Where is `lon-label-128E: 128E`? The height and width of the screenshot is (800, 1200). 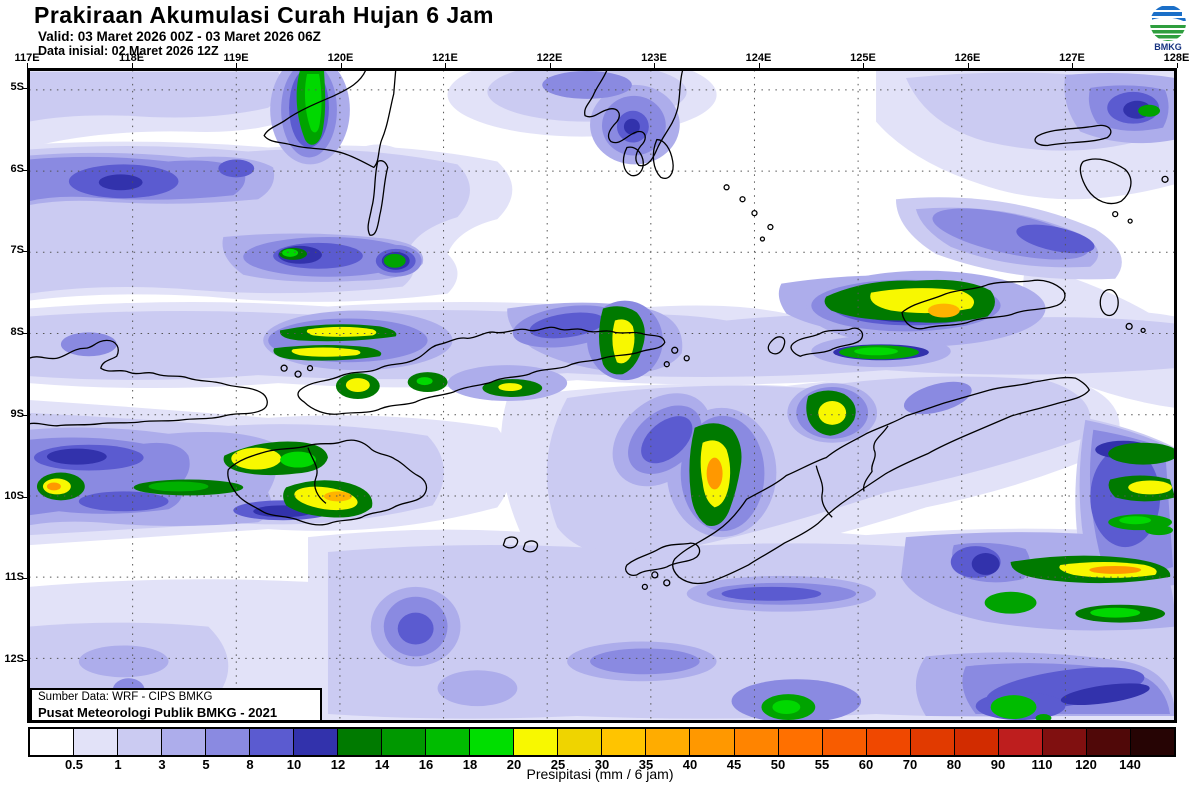 lon-label-128E: 128E is located at coordinates (1176, 58).